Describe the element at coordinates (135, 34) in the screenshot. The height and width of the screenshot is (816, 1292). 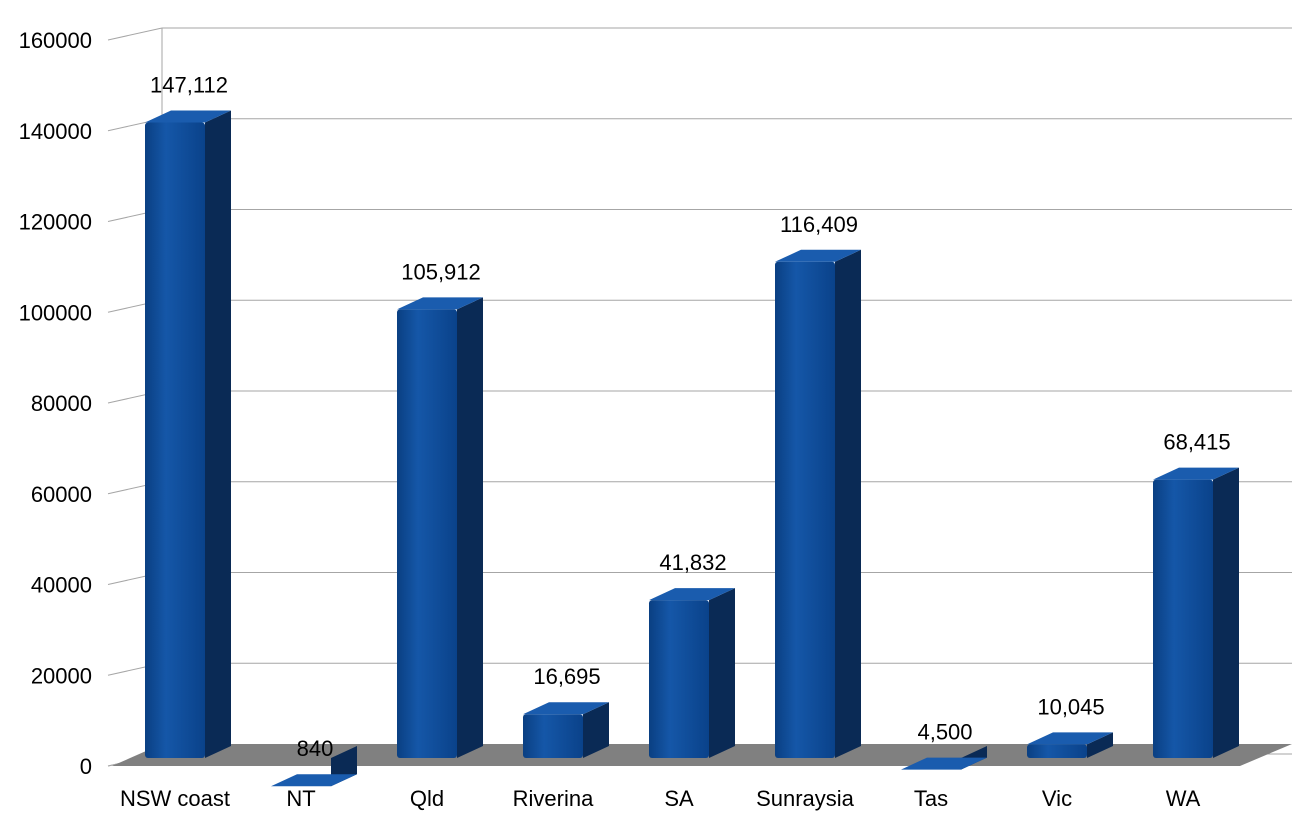
I see `gridline-diagonal` at that location.